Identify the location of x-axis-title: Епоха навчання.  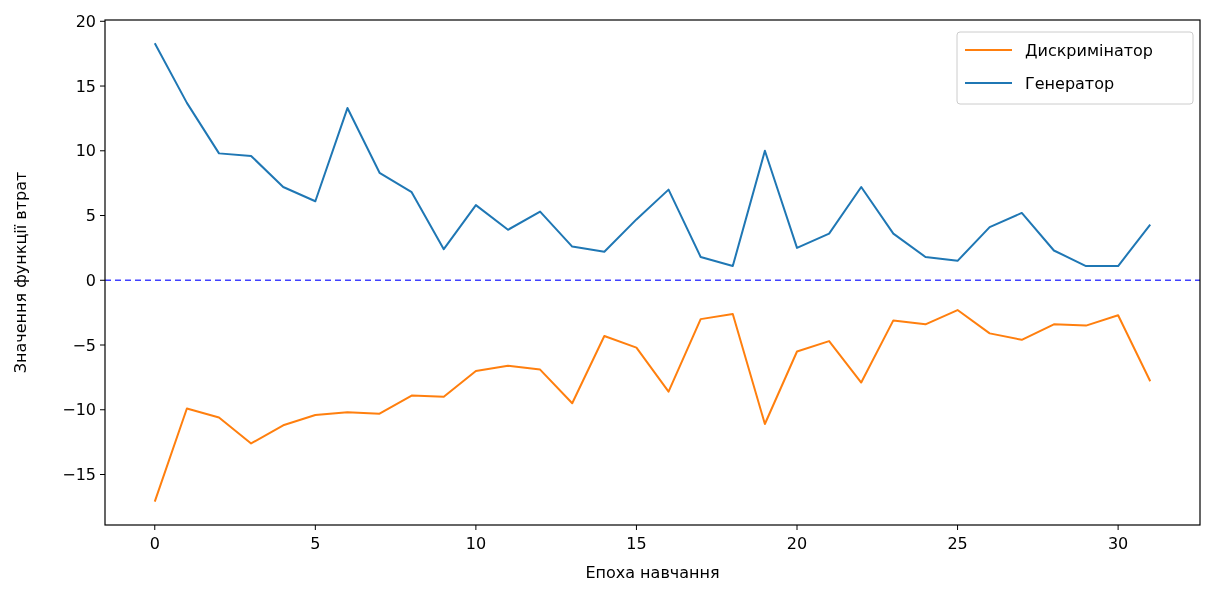
(652, 572).